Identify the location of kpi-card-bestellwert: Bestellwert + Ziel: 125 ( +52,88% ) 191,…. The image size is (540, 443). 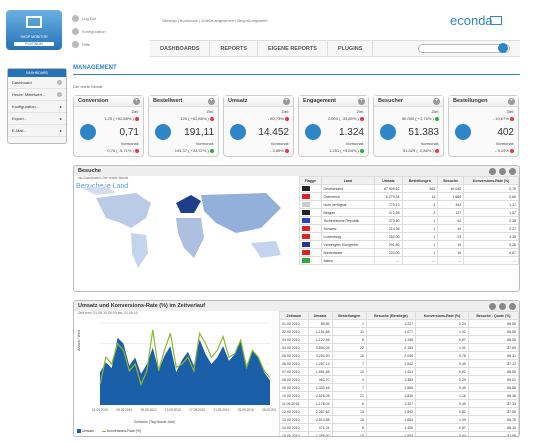
(183, 126).